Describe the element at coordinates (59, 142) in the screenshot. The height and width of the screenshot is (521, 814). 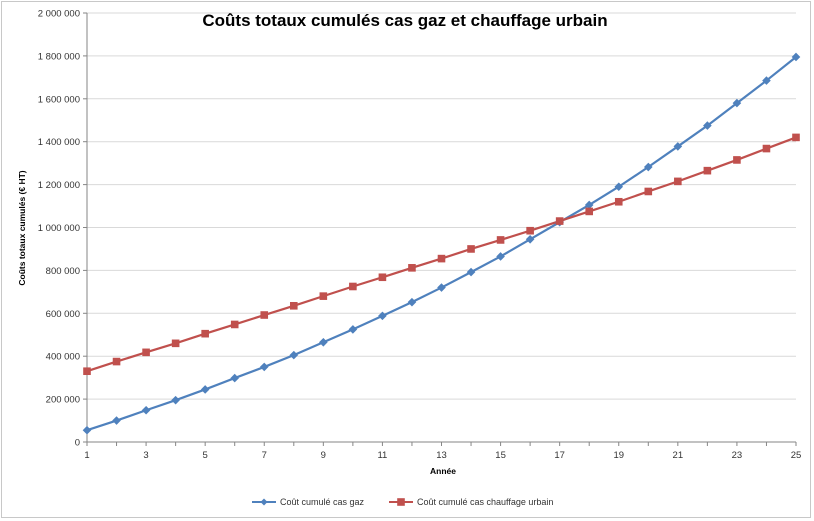
I see `y-tick-label: 1 400 000` at that location.